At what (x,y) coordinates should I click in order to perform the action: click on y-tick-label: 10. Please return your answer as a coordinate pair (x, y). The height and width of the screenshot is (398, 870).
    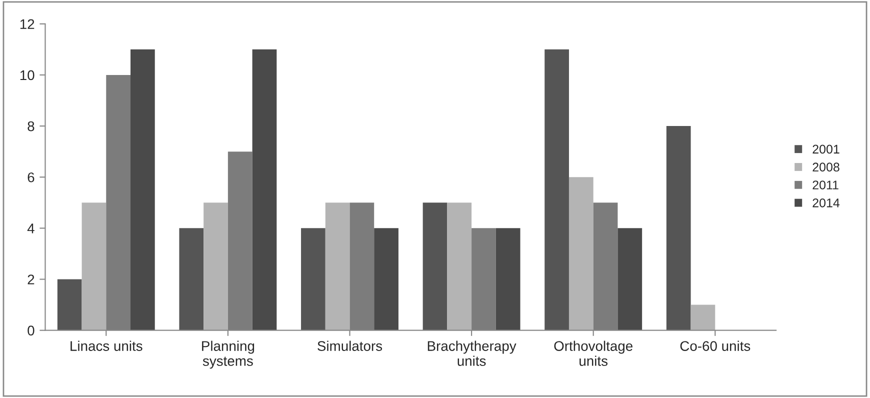
    Looking at the image, I should click on (27, 75).